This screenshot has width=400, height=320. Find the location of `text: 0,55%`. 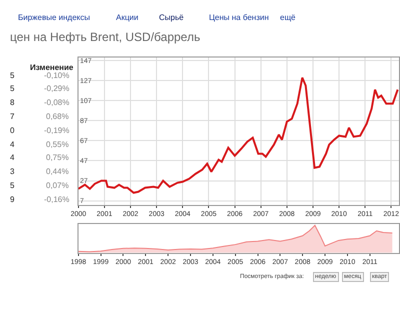

text: 0,55% is located at coordinates (57, 144).